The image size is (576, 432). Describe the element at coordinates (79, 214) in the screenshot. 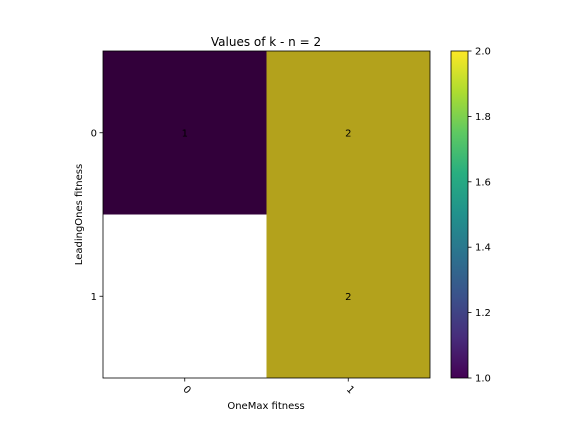

I see `y-axis-label: LeadingOnes fitness` at that location.